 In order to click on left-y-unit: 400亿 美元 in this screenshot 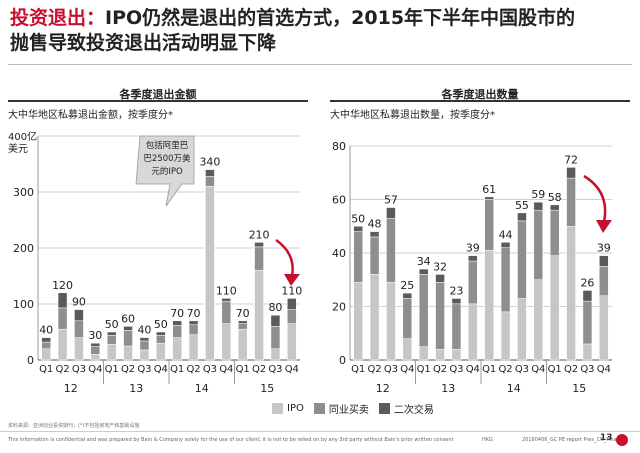, I will do `click(22, 144)`.